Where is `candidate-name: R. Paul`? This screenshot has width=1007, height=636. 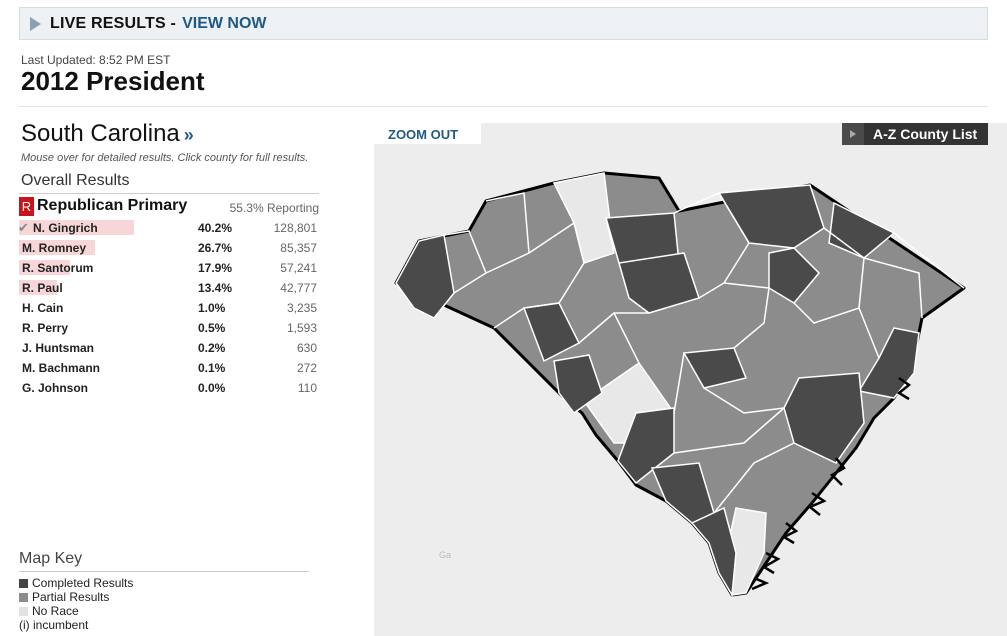
candidate-name: R. Paul is located at coordinates (42, 288).